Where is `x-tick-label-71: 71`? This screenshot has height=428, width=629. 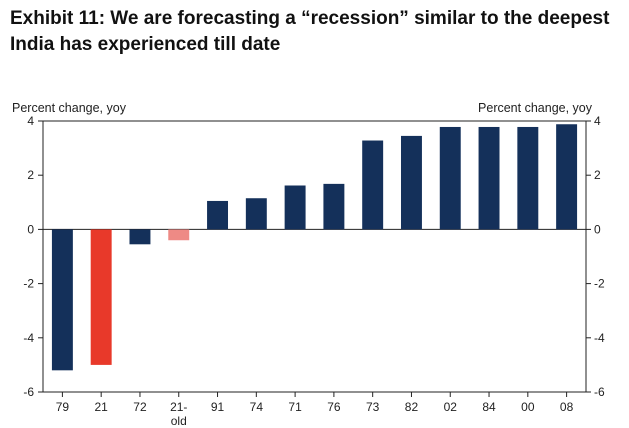 x-tick-label-71: 71 is located at coordinates (295, 407).